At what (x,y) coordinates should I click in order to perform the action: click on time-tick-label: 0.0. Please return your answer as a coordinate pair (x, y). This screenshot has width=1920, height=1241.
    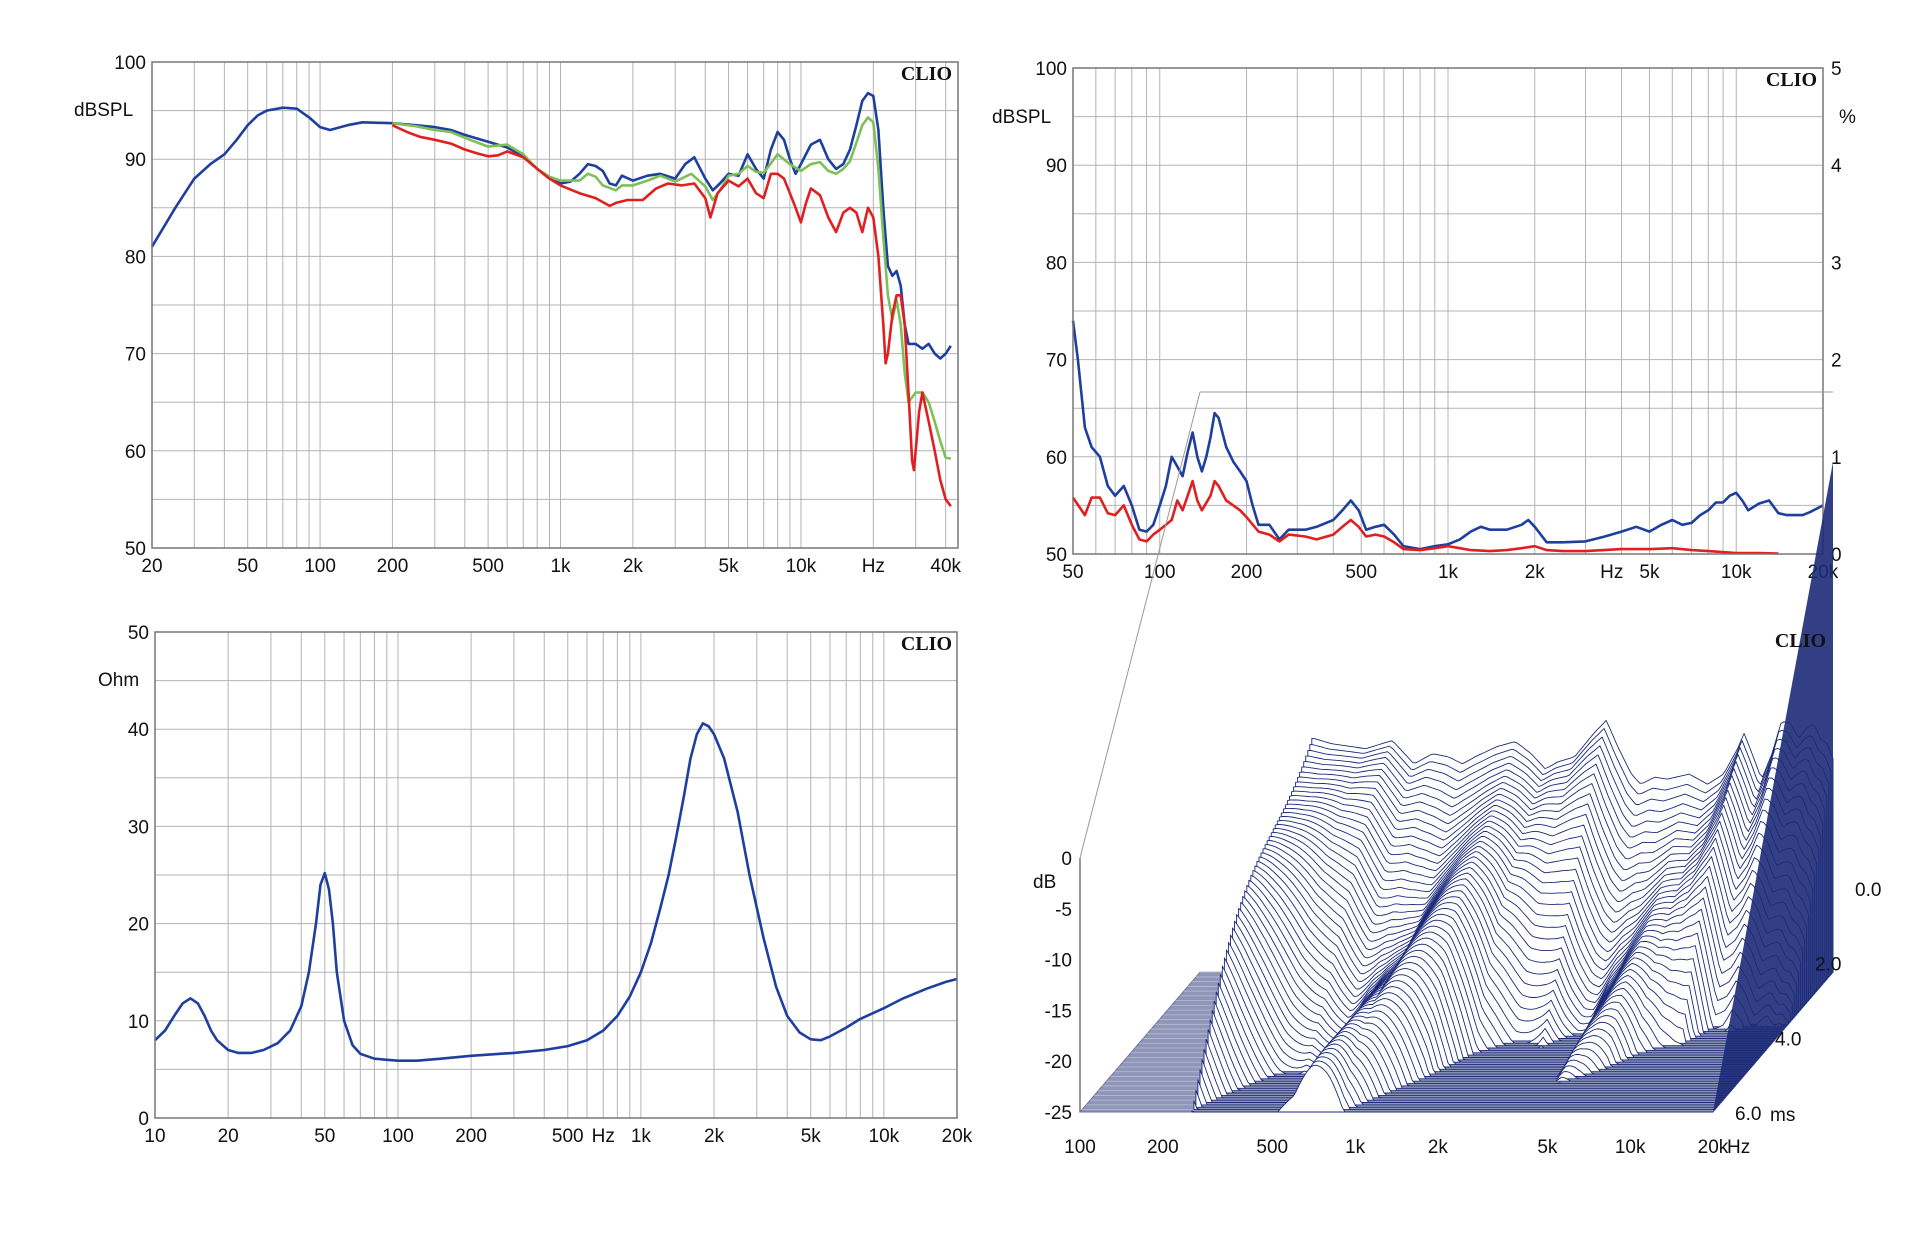
    Looking at the image, I should click on (1868, 890).